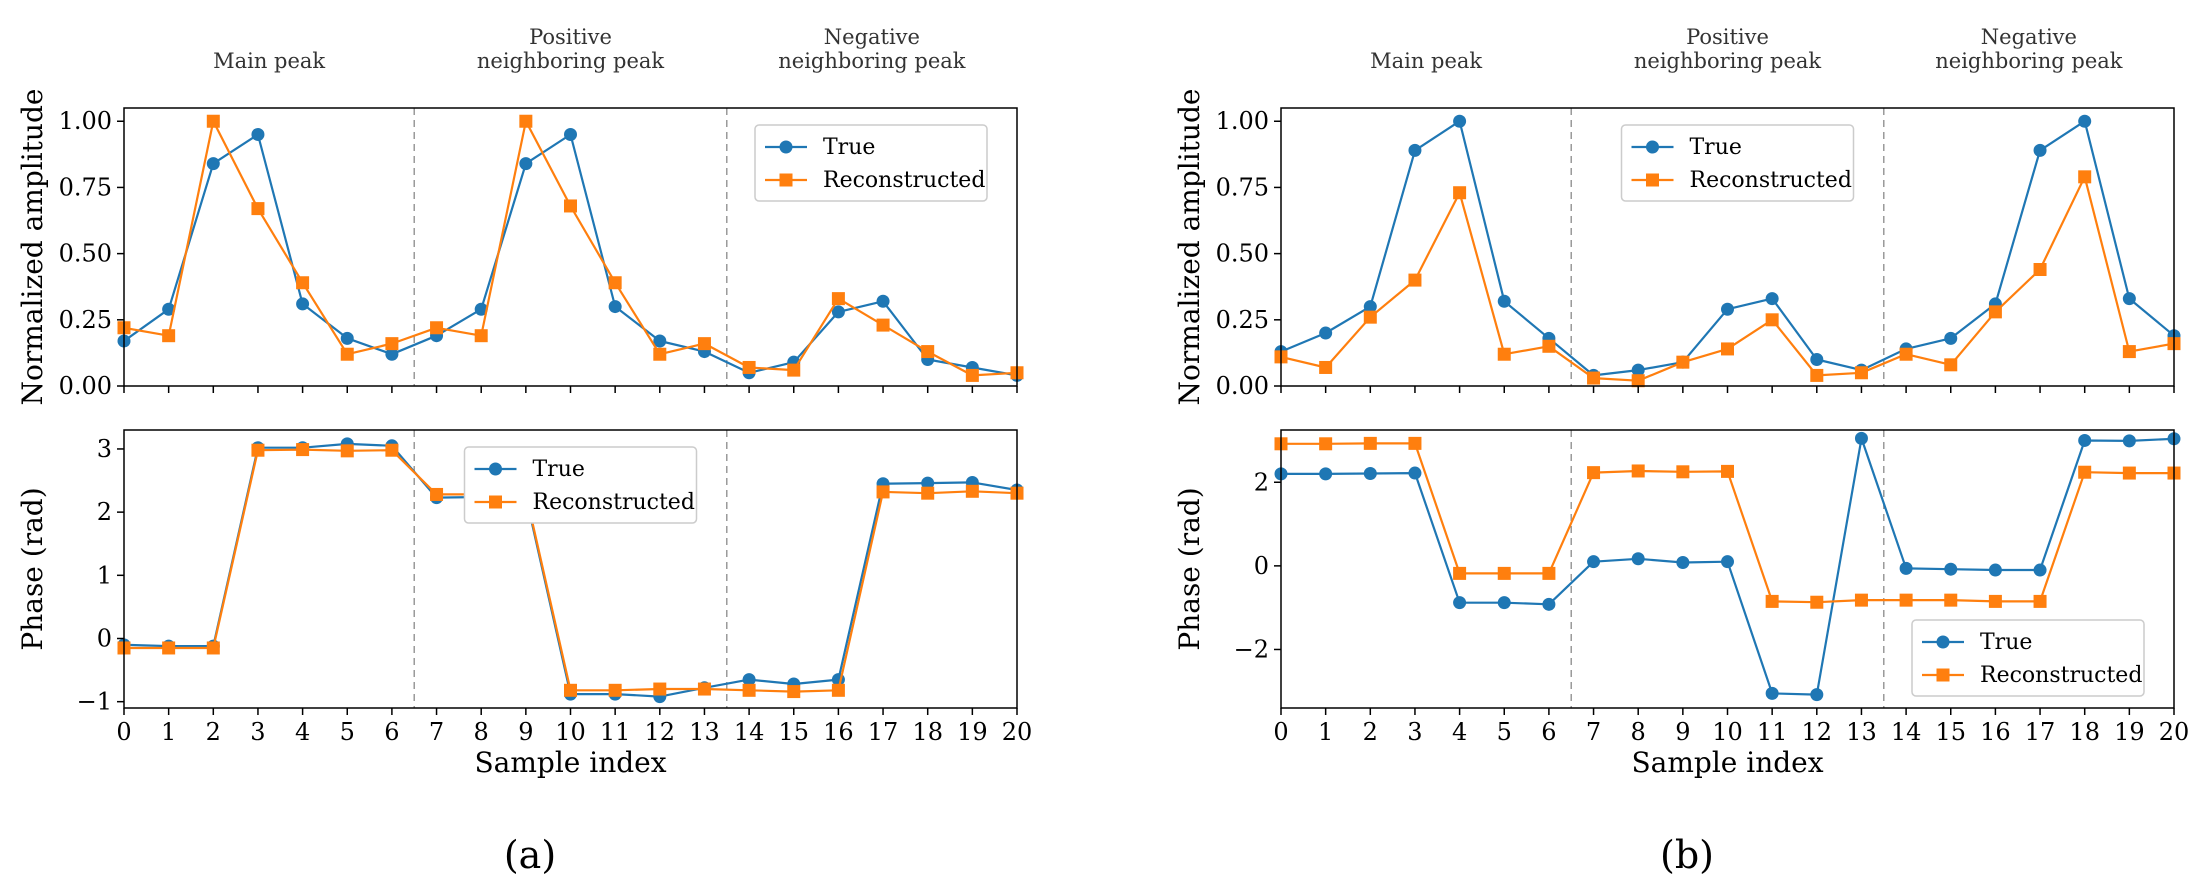  Describe the element at coordinates (1995, 732) in the screenshot. I see `x-tick-label: 16` at that location.